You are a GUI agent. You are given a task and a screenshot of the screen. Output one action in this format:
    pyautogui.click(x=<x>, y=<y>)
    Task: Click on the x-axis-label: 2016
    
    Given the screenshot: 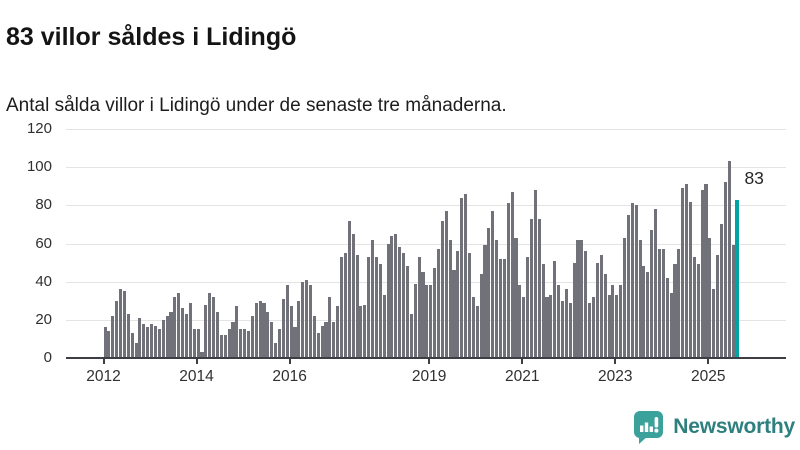 What is the action you would take?
    pyautogui.click(x=289, y=376)
    